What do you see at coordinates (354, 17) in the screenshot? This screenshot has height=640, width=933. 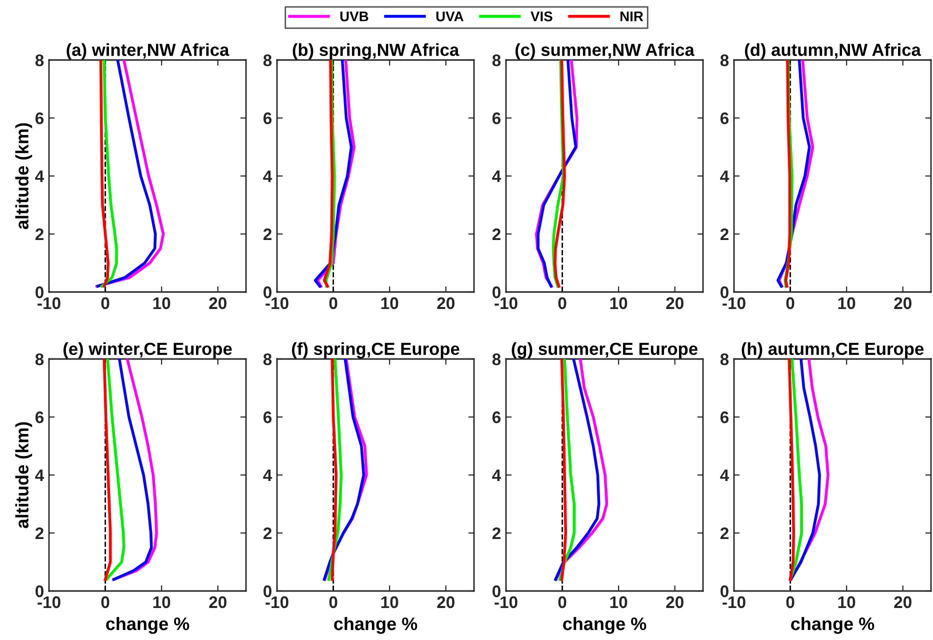 I see `legend-label: UVB` at bounding box center [354, 17].